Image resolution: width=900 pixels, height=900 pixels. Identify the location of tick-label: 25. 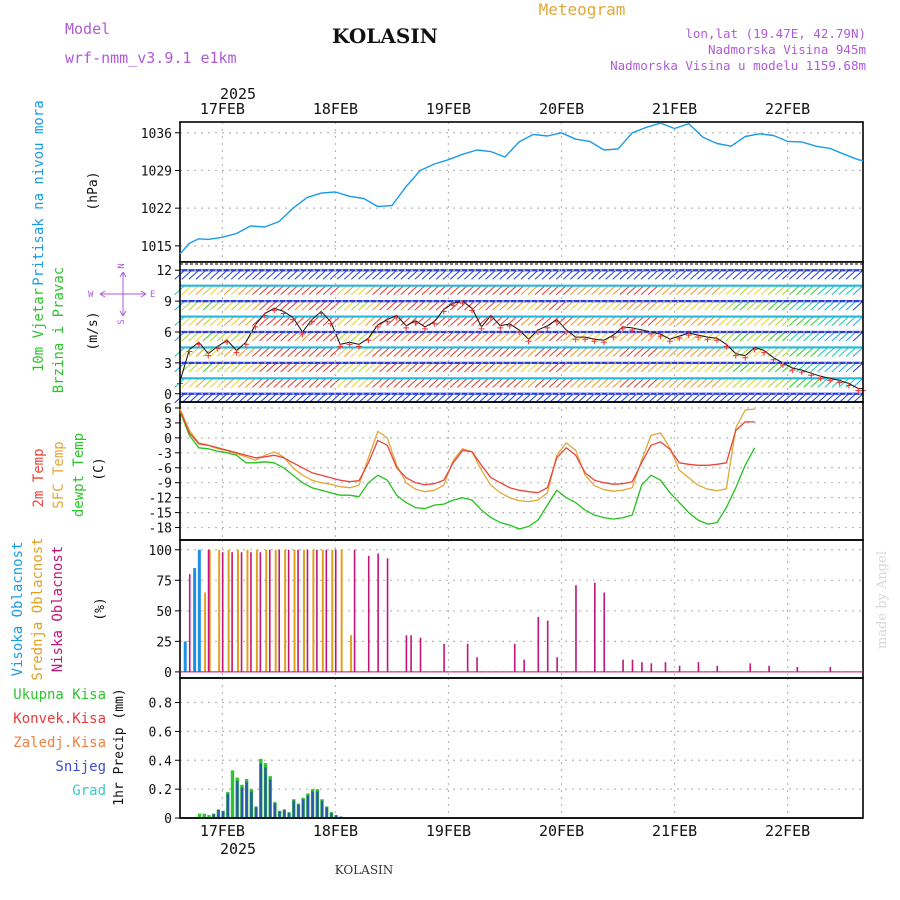
(164, 642).